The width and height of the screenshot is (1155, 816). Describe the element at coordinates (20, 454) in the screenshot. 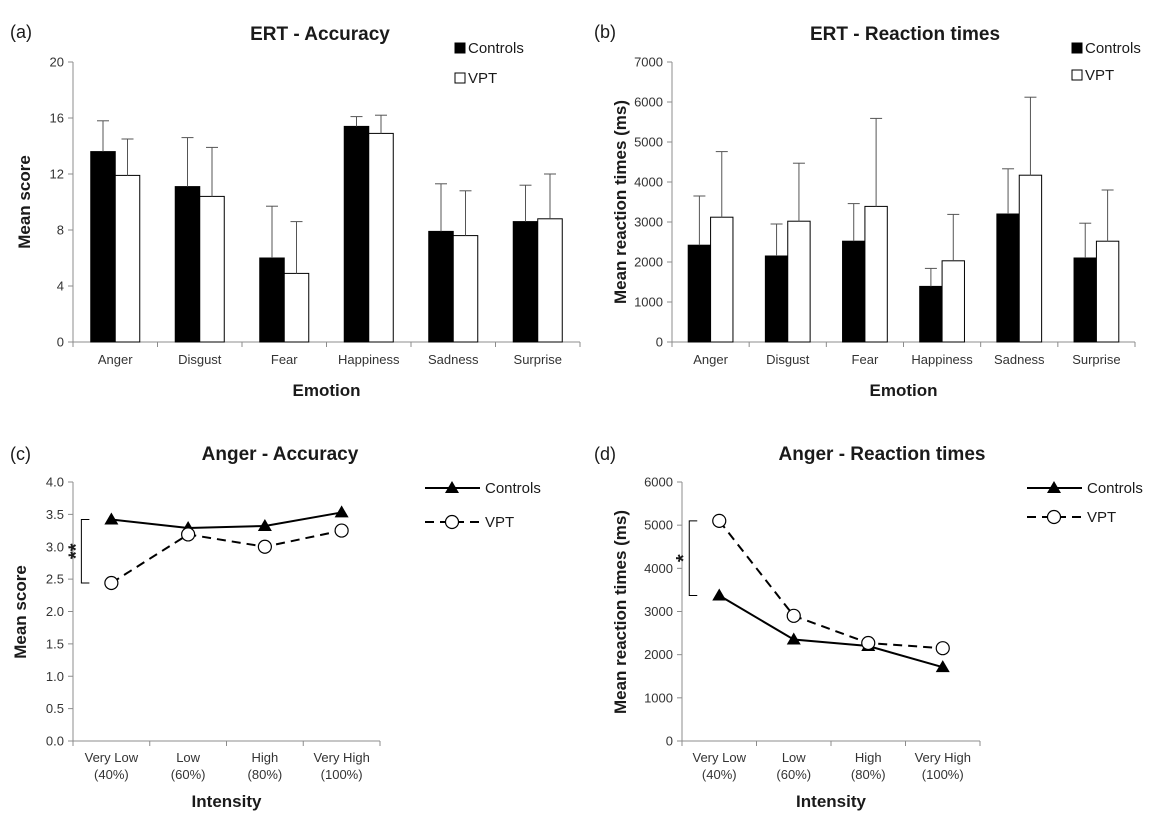

I see `panel-letter: (c)` at that location.